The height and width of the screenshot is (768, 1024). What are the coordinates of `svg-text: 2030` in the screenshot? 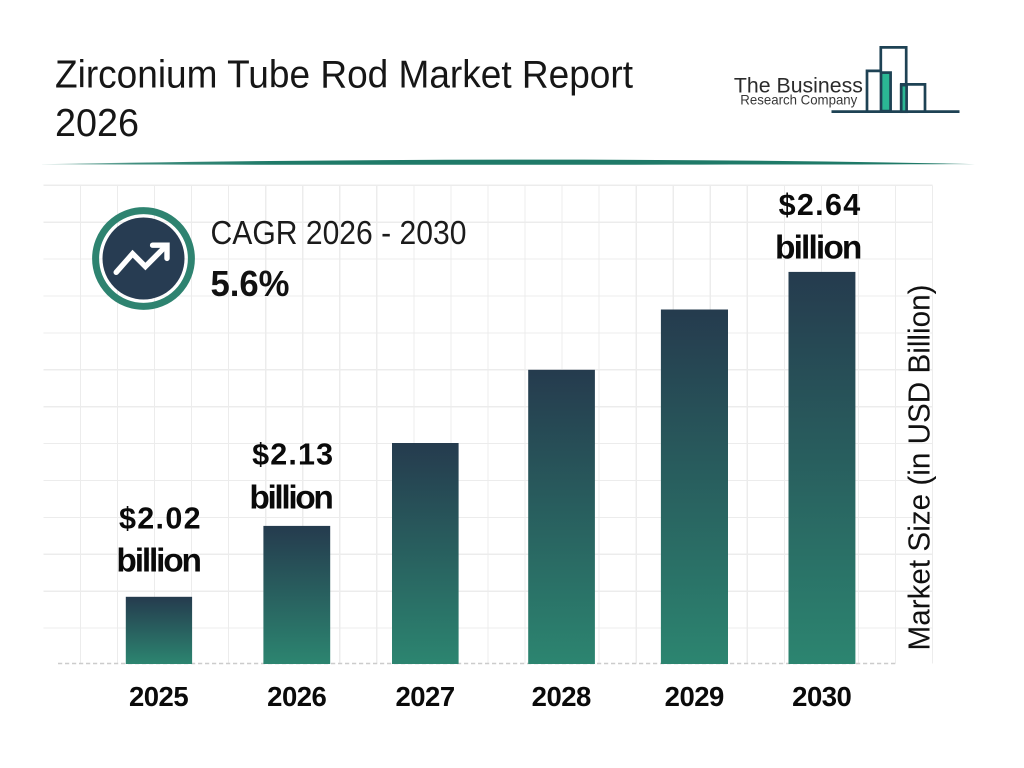 It's located at (822, 696).